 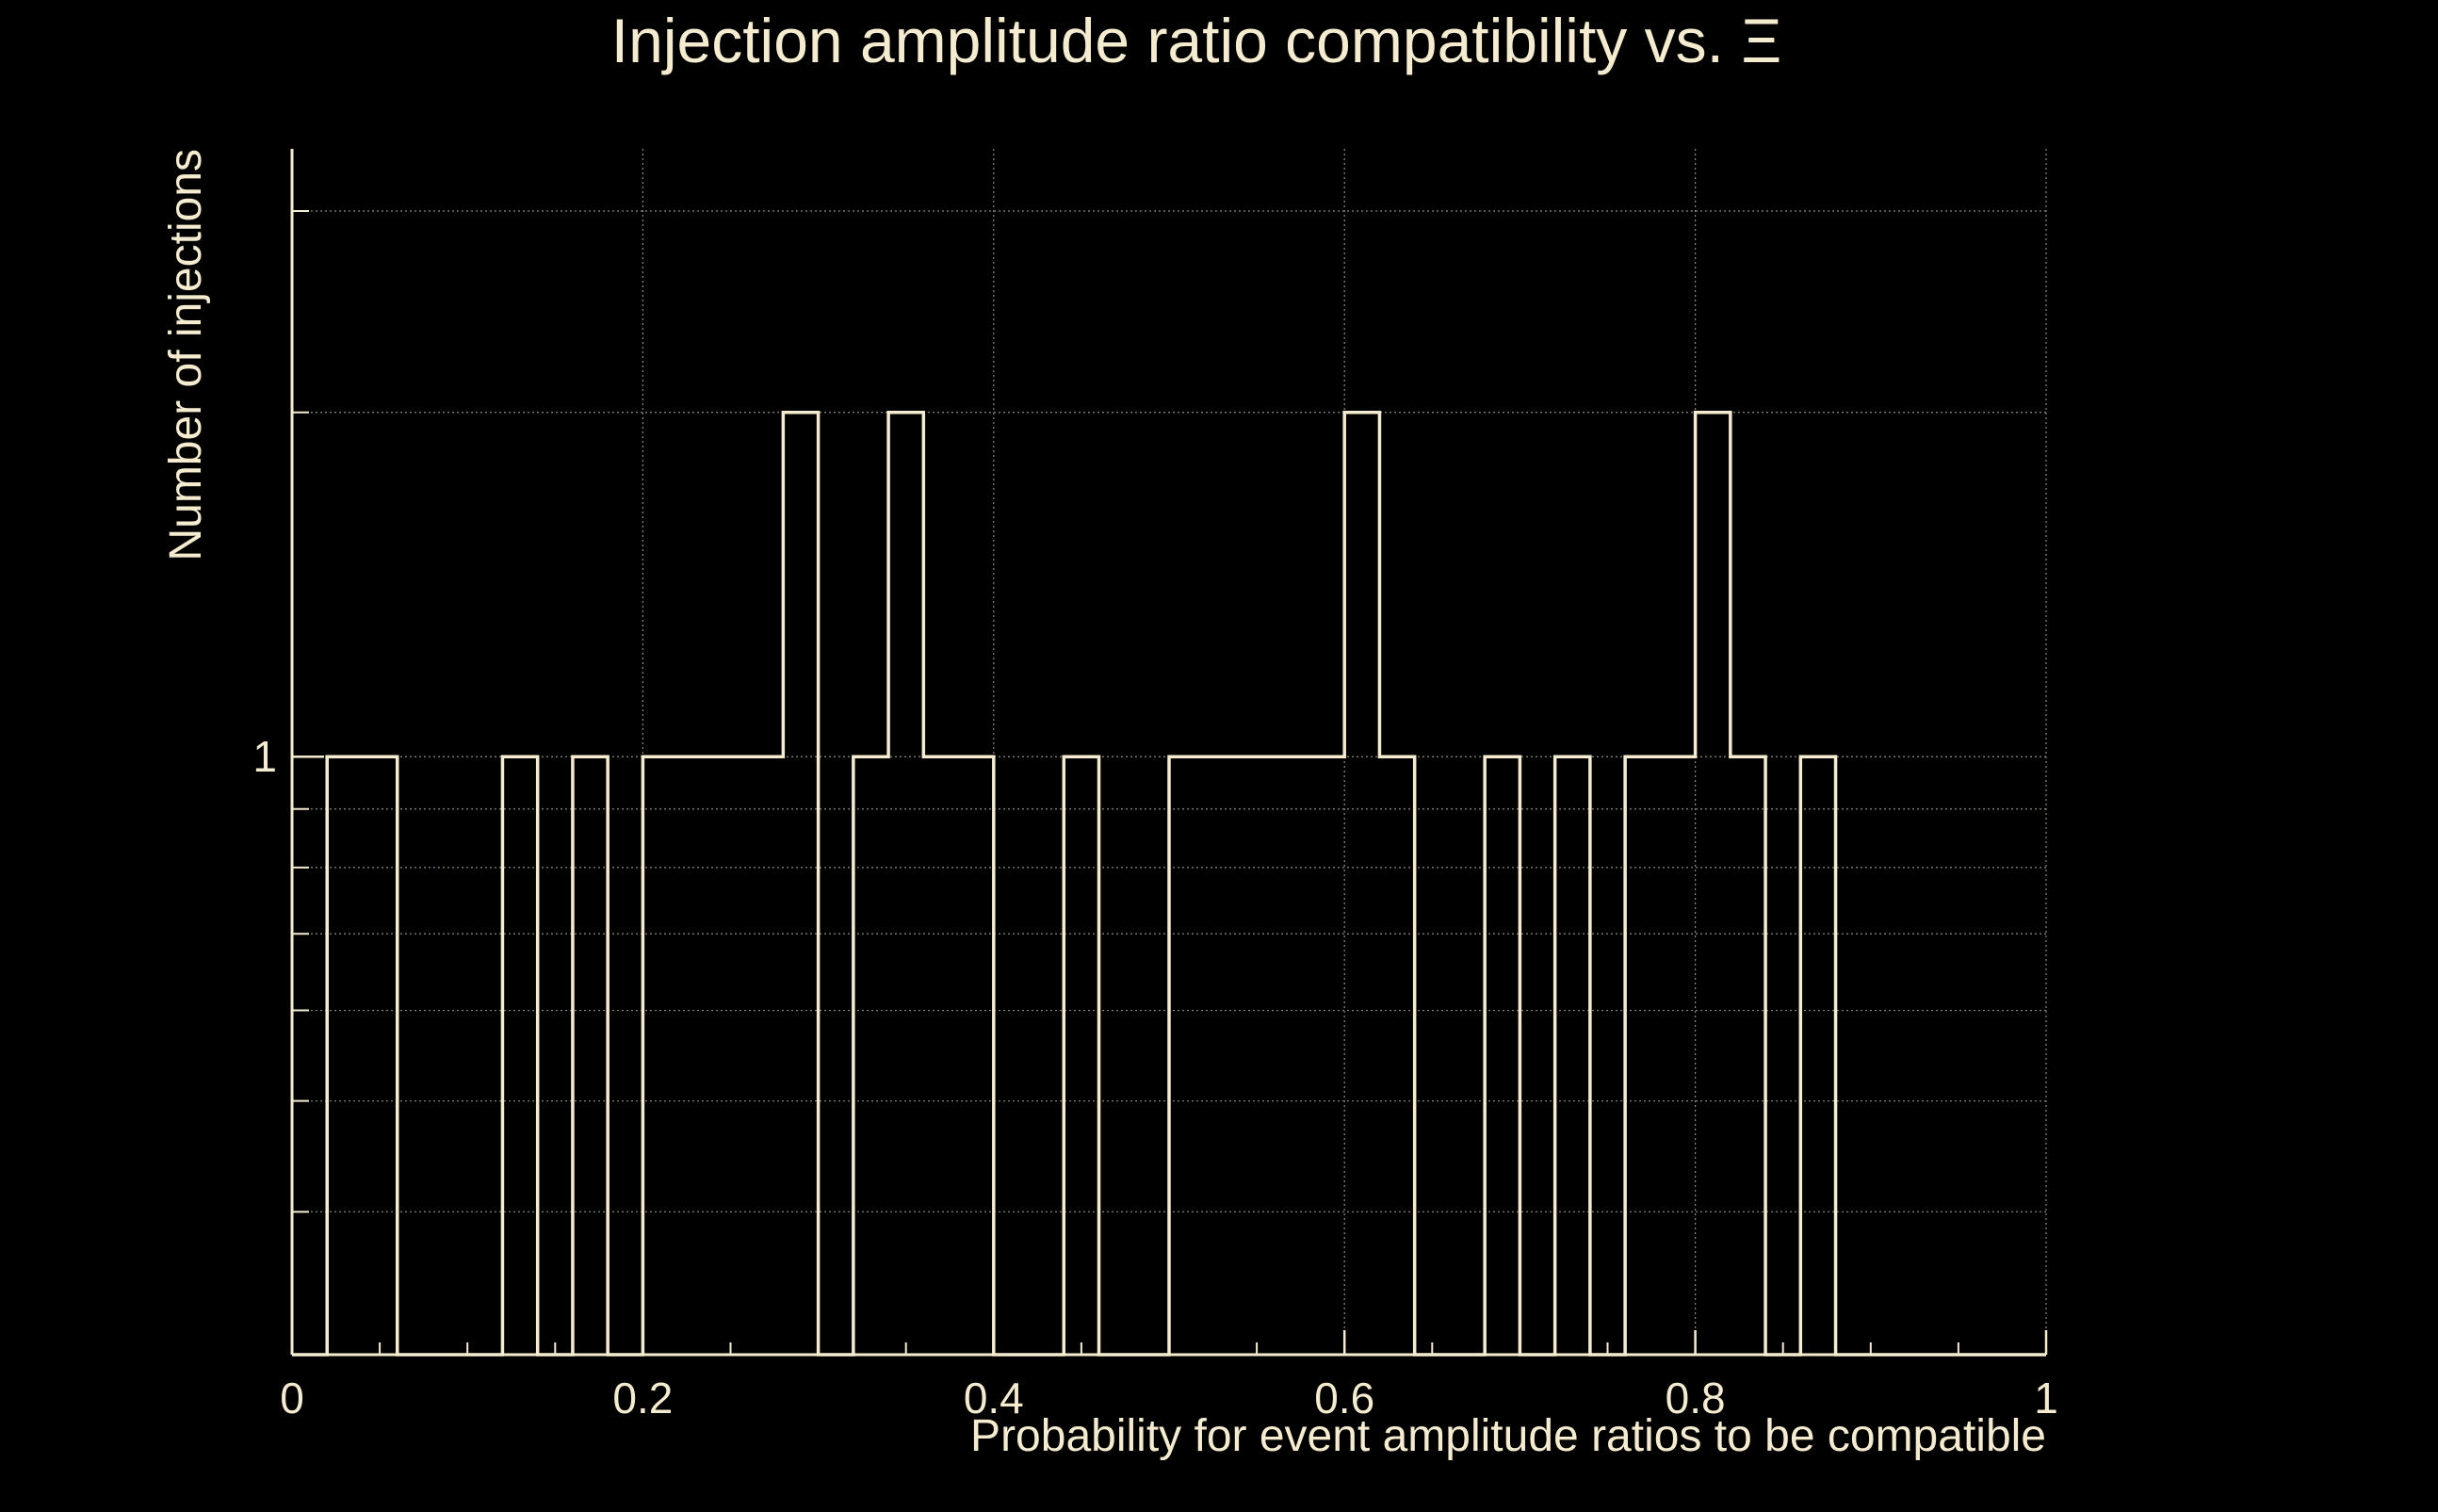 I want to click on x-tick-label-4: 0.8, so click(x=1696, y=1398).